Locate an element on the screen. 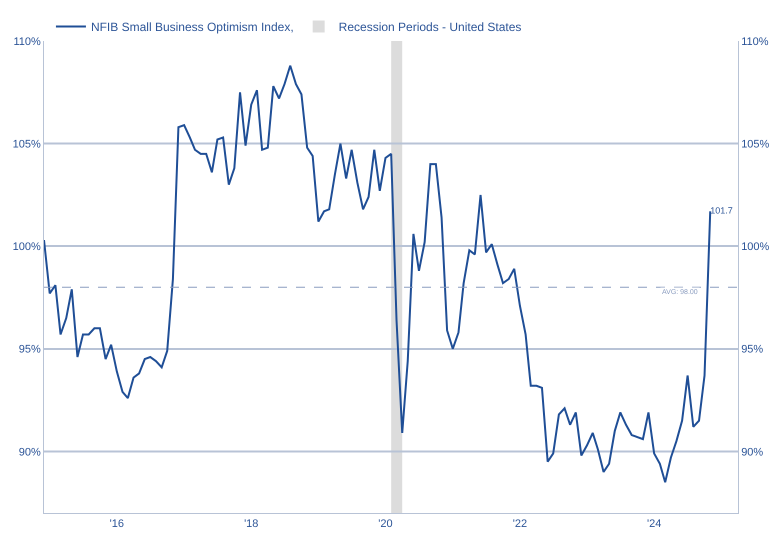  x-tick-label: '24 is located at coordinates (654, 524).